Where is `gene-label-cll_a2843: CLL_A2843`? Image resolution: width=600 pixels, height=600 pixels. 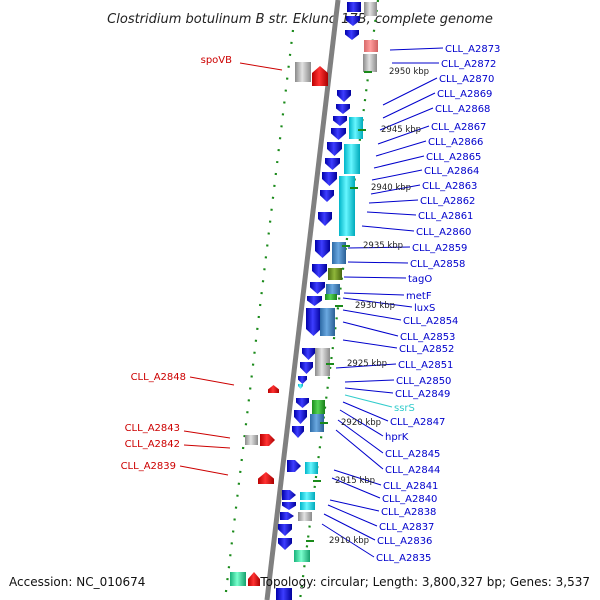 gene-label-cll_a2843: CLL_A2843 is located at coordinates (152, 428).